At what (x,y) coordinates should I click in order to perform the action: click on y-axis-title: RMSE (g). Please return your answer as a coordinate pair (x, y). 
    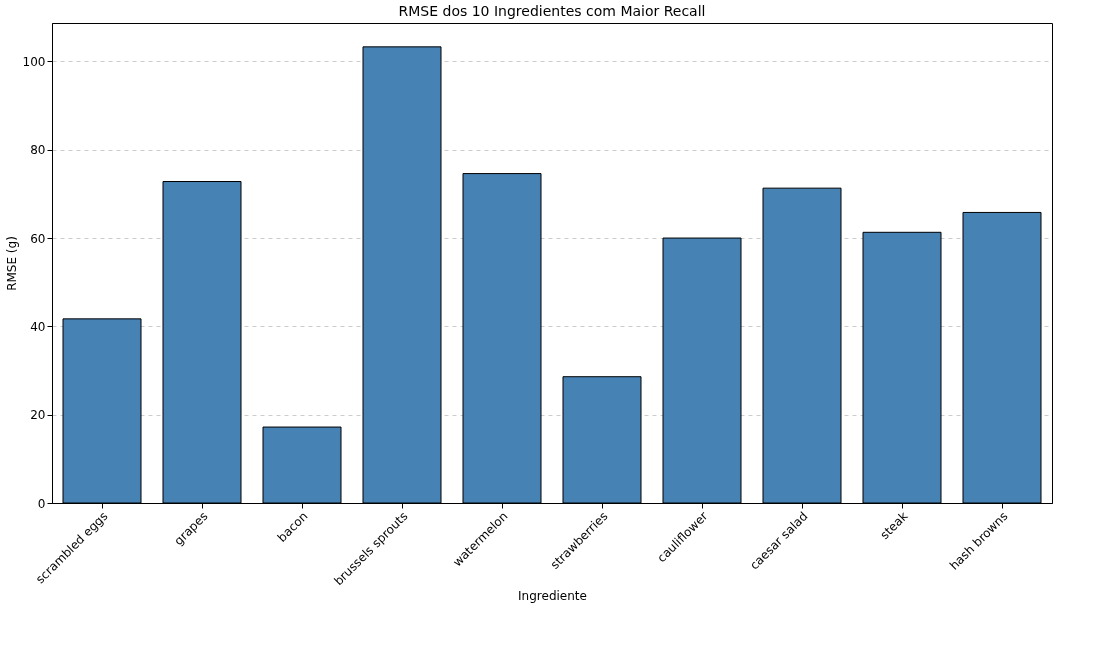
    Looking at the image, I should click on (11, 263).